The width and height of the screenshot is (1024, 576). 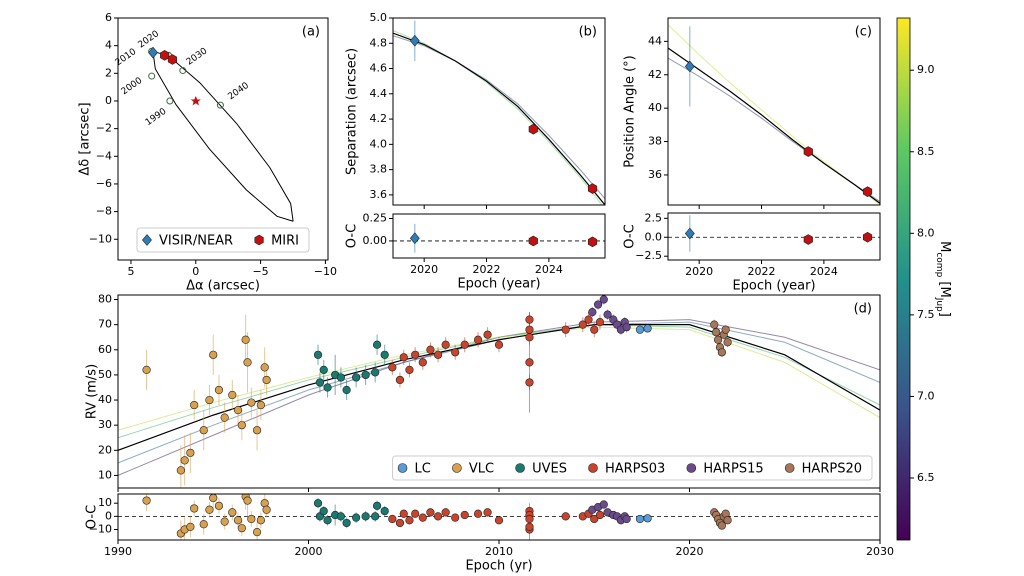 What do you see at coordinates (100, 238) in the screenshot?
I see `y-tick-label: −10` at bounding box center [100, 238].